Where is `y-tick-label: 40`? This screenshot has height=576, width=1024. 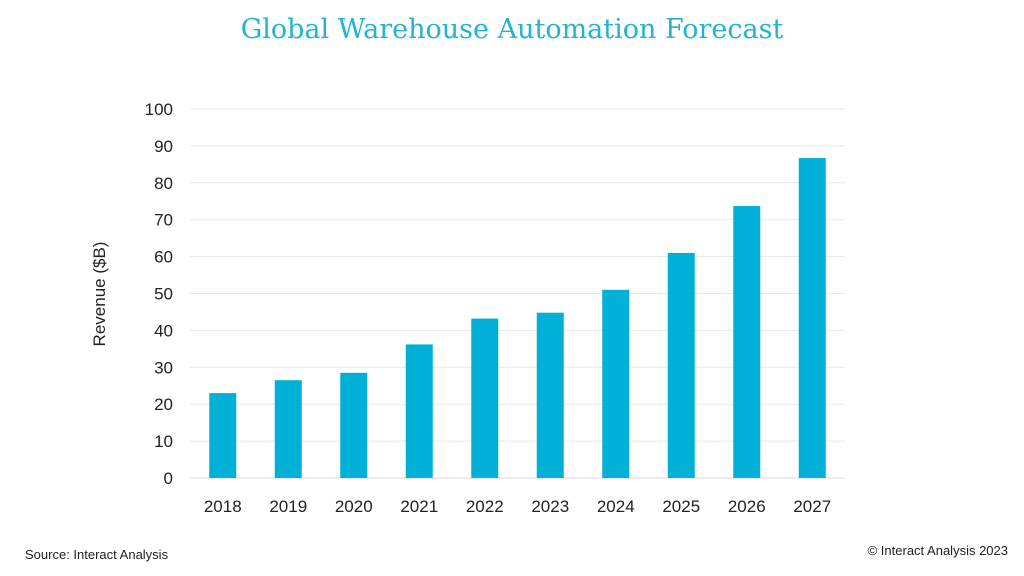 y-tick-label: 40 is located at coordinates (163, 330).